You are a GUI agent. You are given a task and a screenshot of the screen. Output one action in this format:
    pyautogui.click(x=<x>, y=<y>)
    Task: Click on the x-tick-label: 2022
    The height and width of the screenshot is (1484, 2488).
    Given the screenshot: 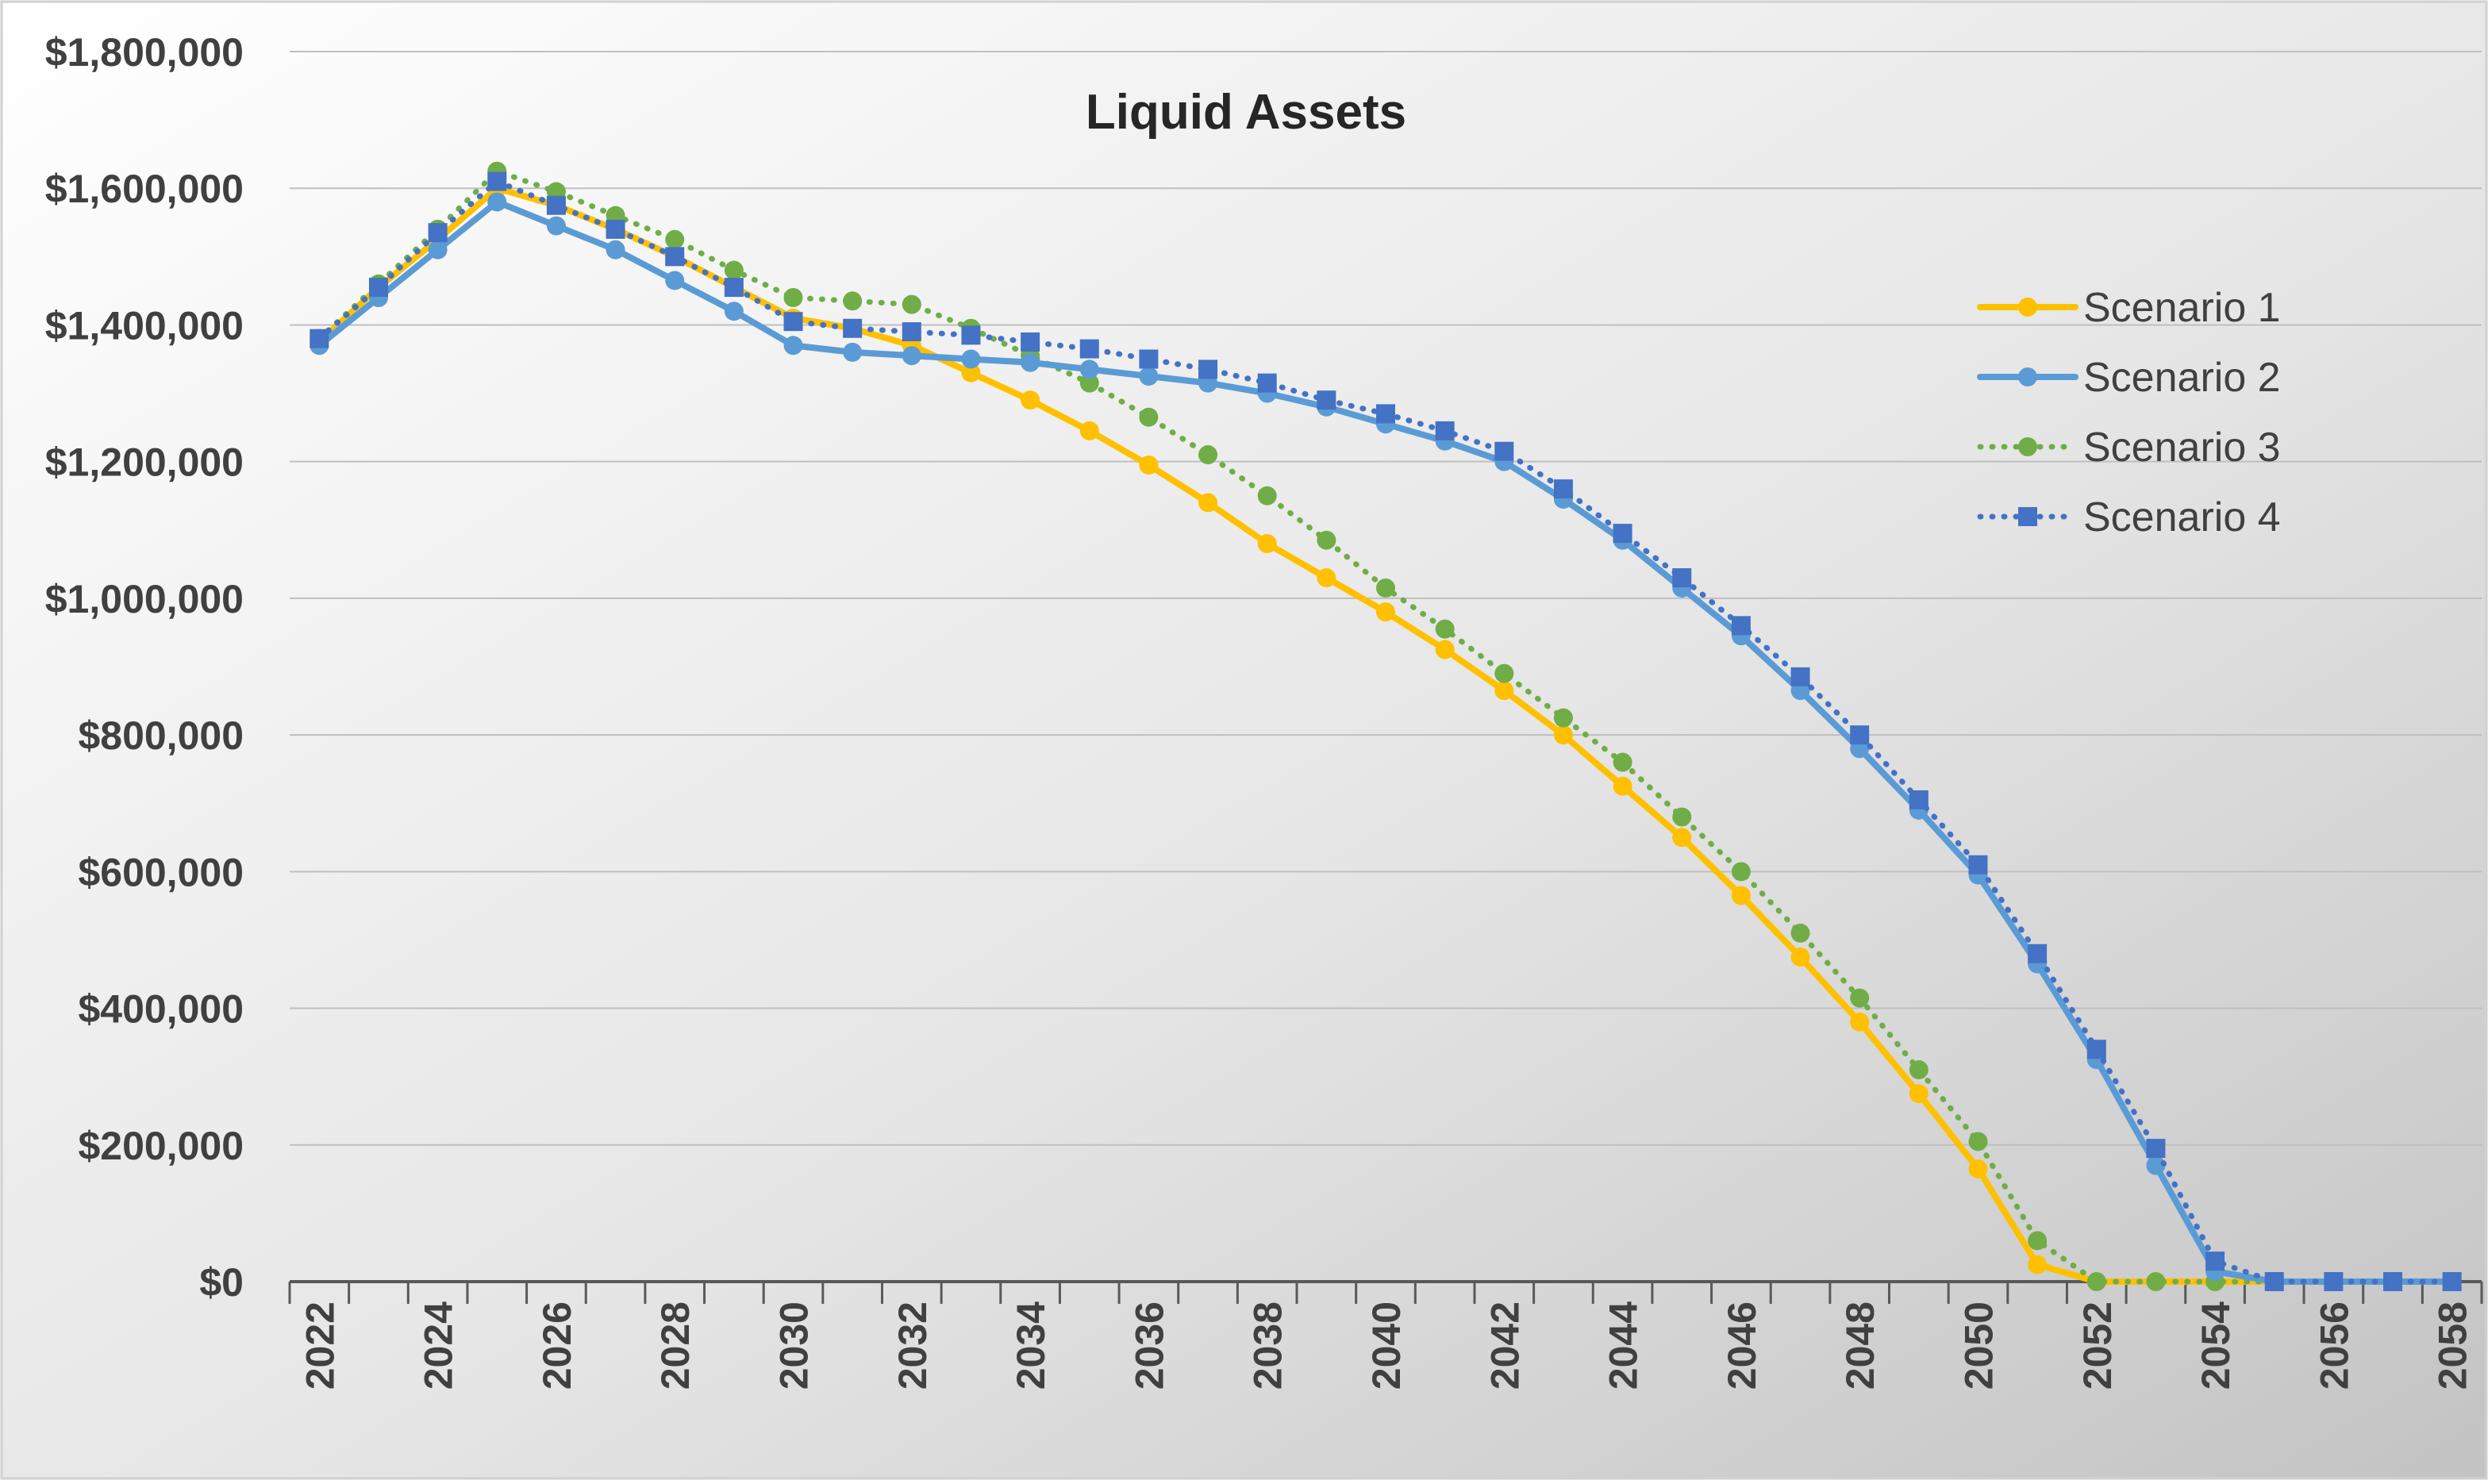 What is the action you would take?
    pyautogui.click(x=320, y=1345)
    